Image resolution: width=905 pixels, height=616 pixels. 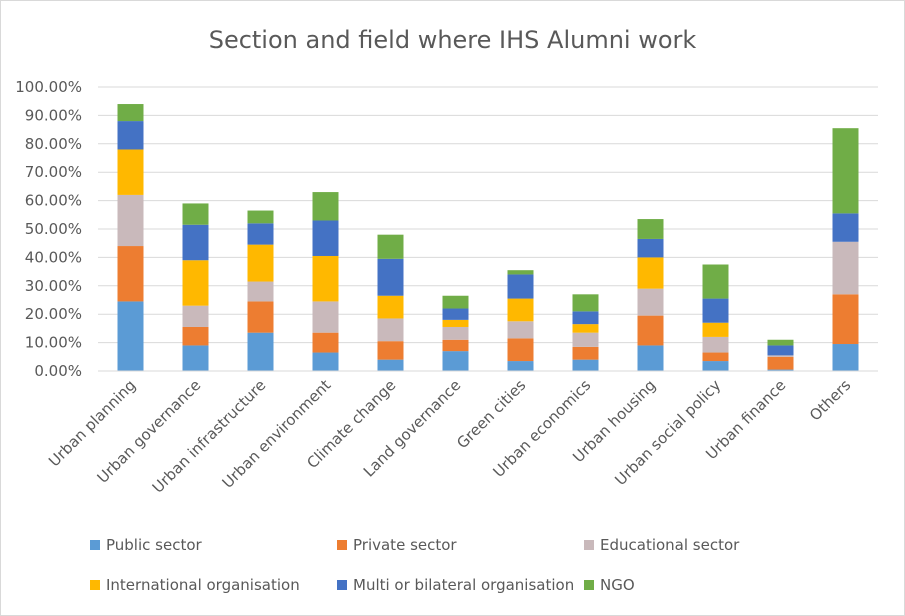 What do you see at coordinates (209, 436) in the screenshot?
I see `x-tick-label: Urban infrastructure` at bounding box center [209, 436].